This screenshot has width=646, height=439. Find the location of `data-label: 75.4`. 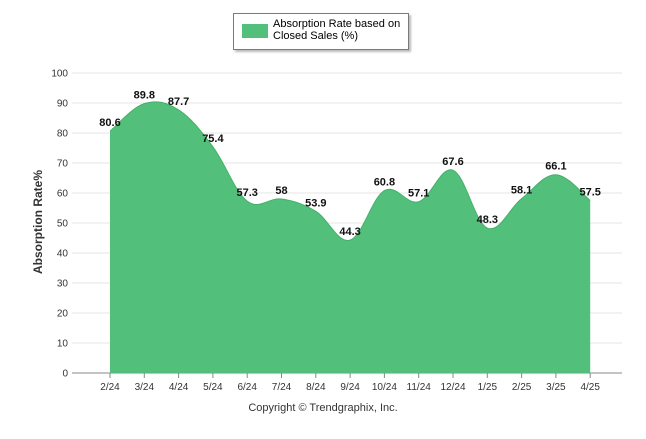

data-label: 75.4 is located at coordinates (213, 139).